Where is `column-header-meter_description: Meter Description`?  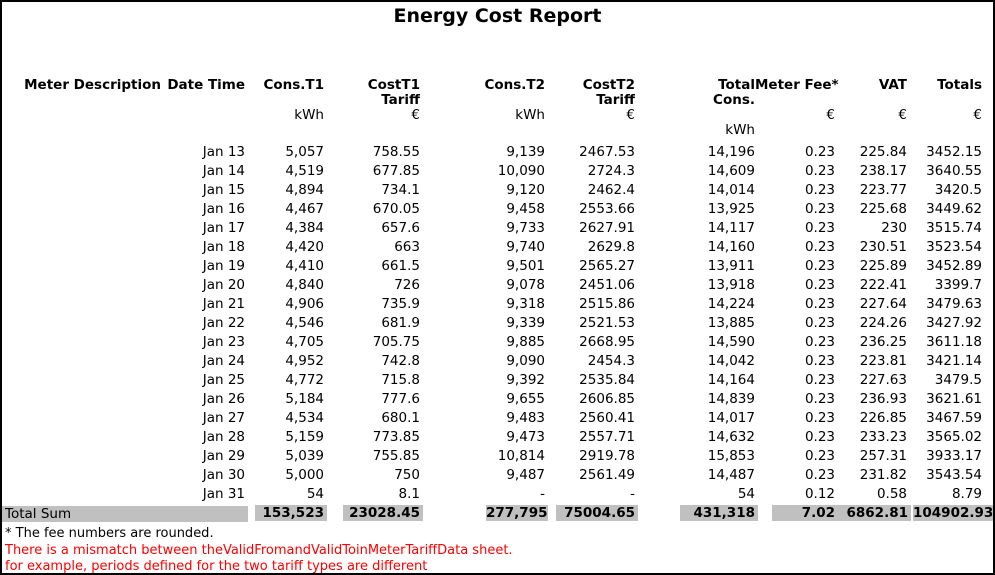
column-header-meter_description: Meter Description is located at coordinates (92, 85).